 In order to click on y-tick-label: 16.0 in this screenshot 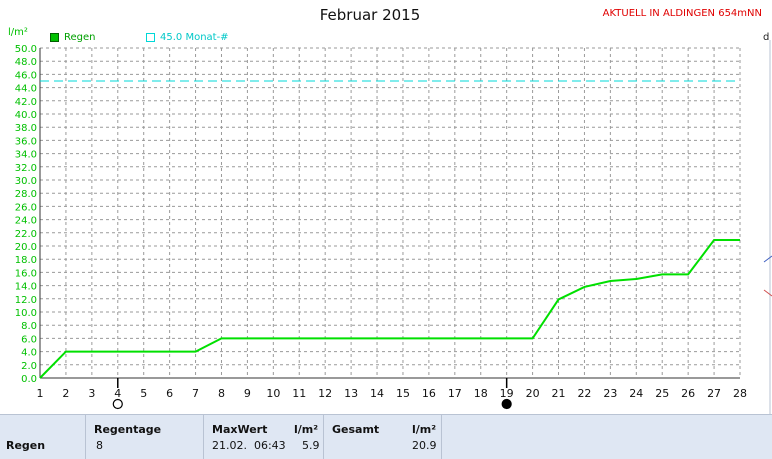, I will do `click(26, 273)`.